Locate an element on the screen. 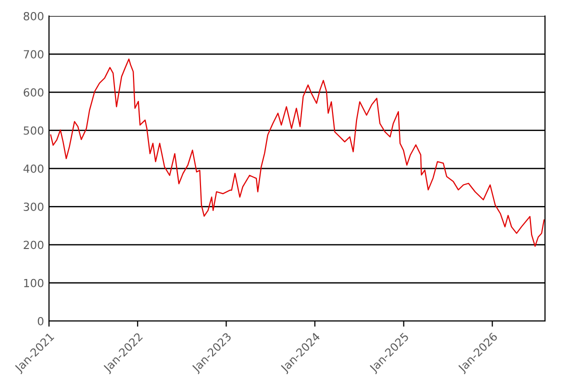 The width and height of the screenshot is (572, 385). y-tick-label: 700 is located at coordinates (34, 54).